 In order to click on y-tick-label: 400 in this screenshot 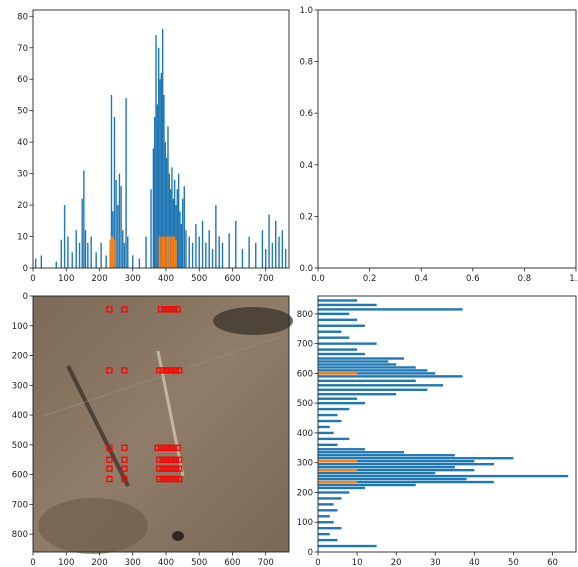, I will do `click(305, 434)`.